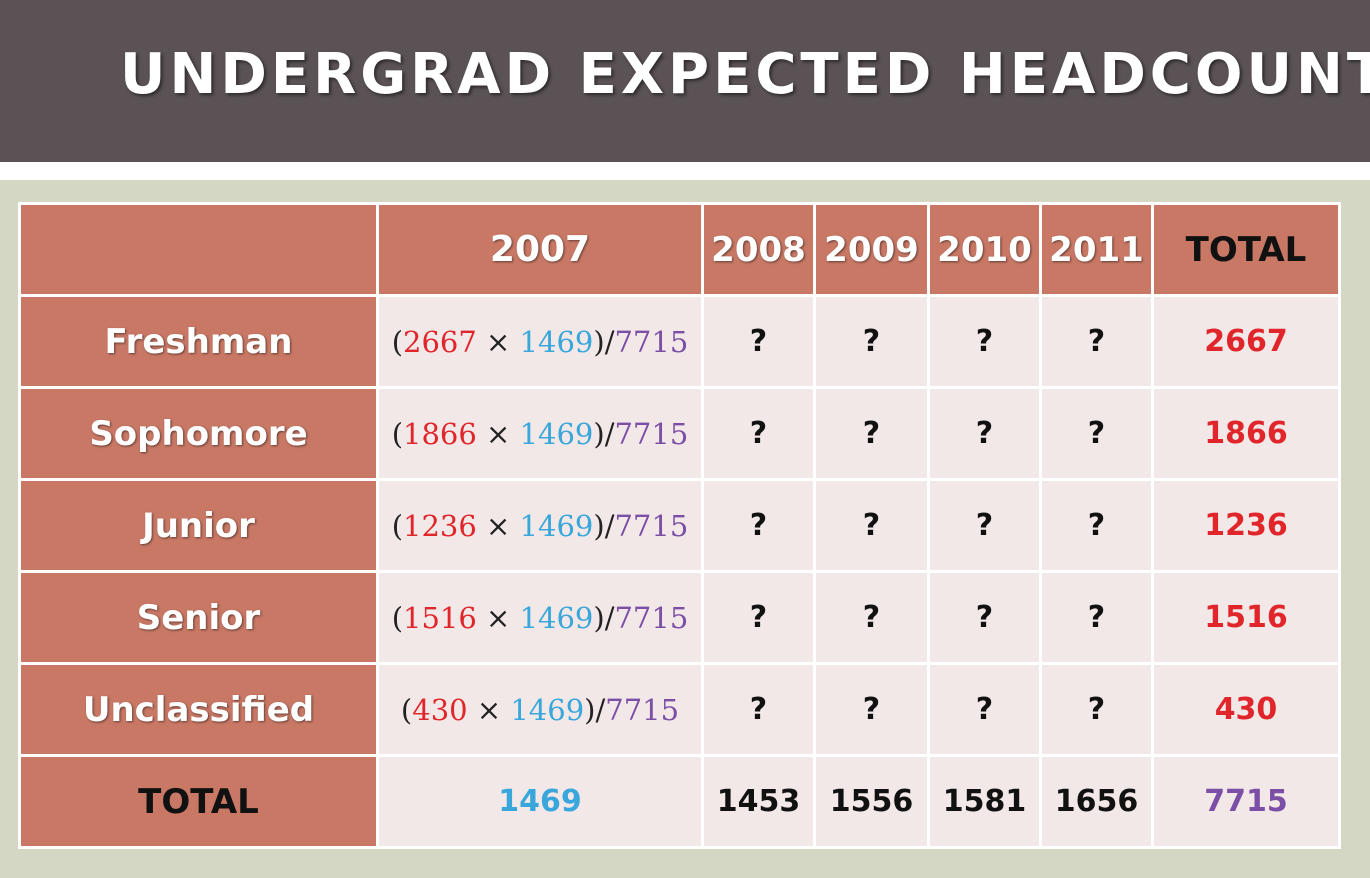 This screenshot has height=878, width=1370. I want to click on year-total: 1556, so click(871, 801).